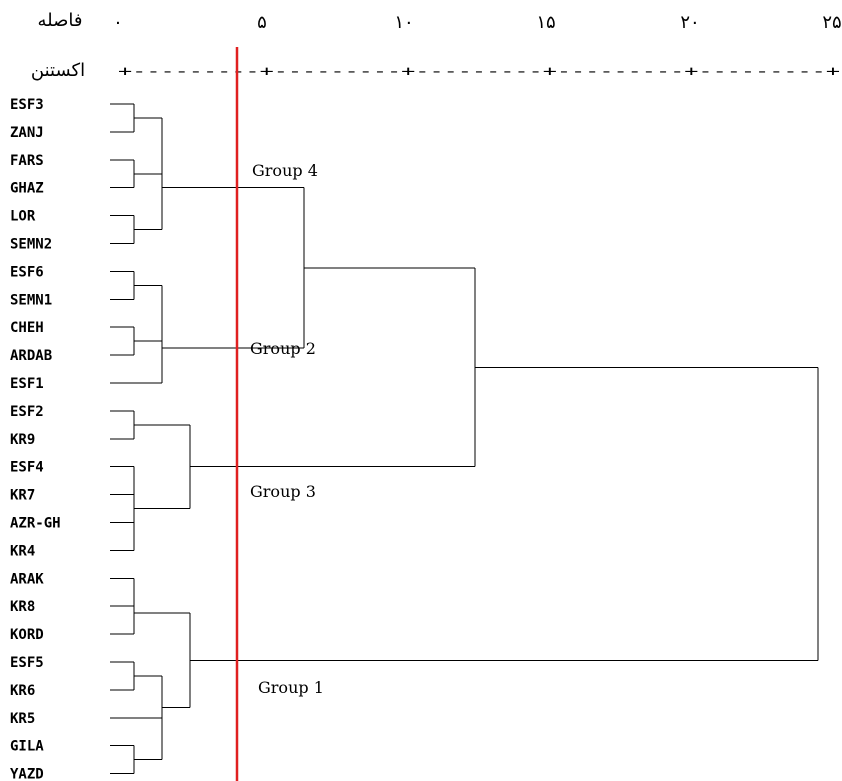  Describe the element at coordinates (27, 189) in the screenshot. I see `leaf-label: GHAZ` at that location.